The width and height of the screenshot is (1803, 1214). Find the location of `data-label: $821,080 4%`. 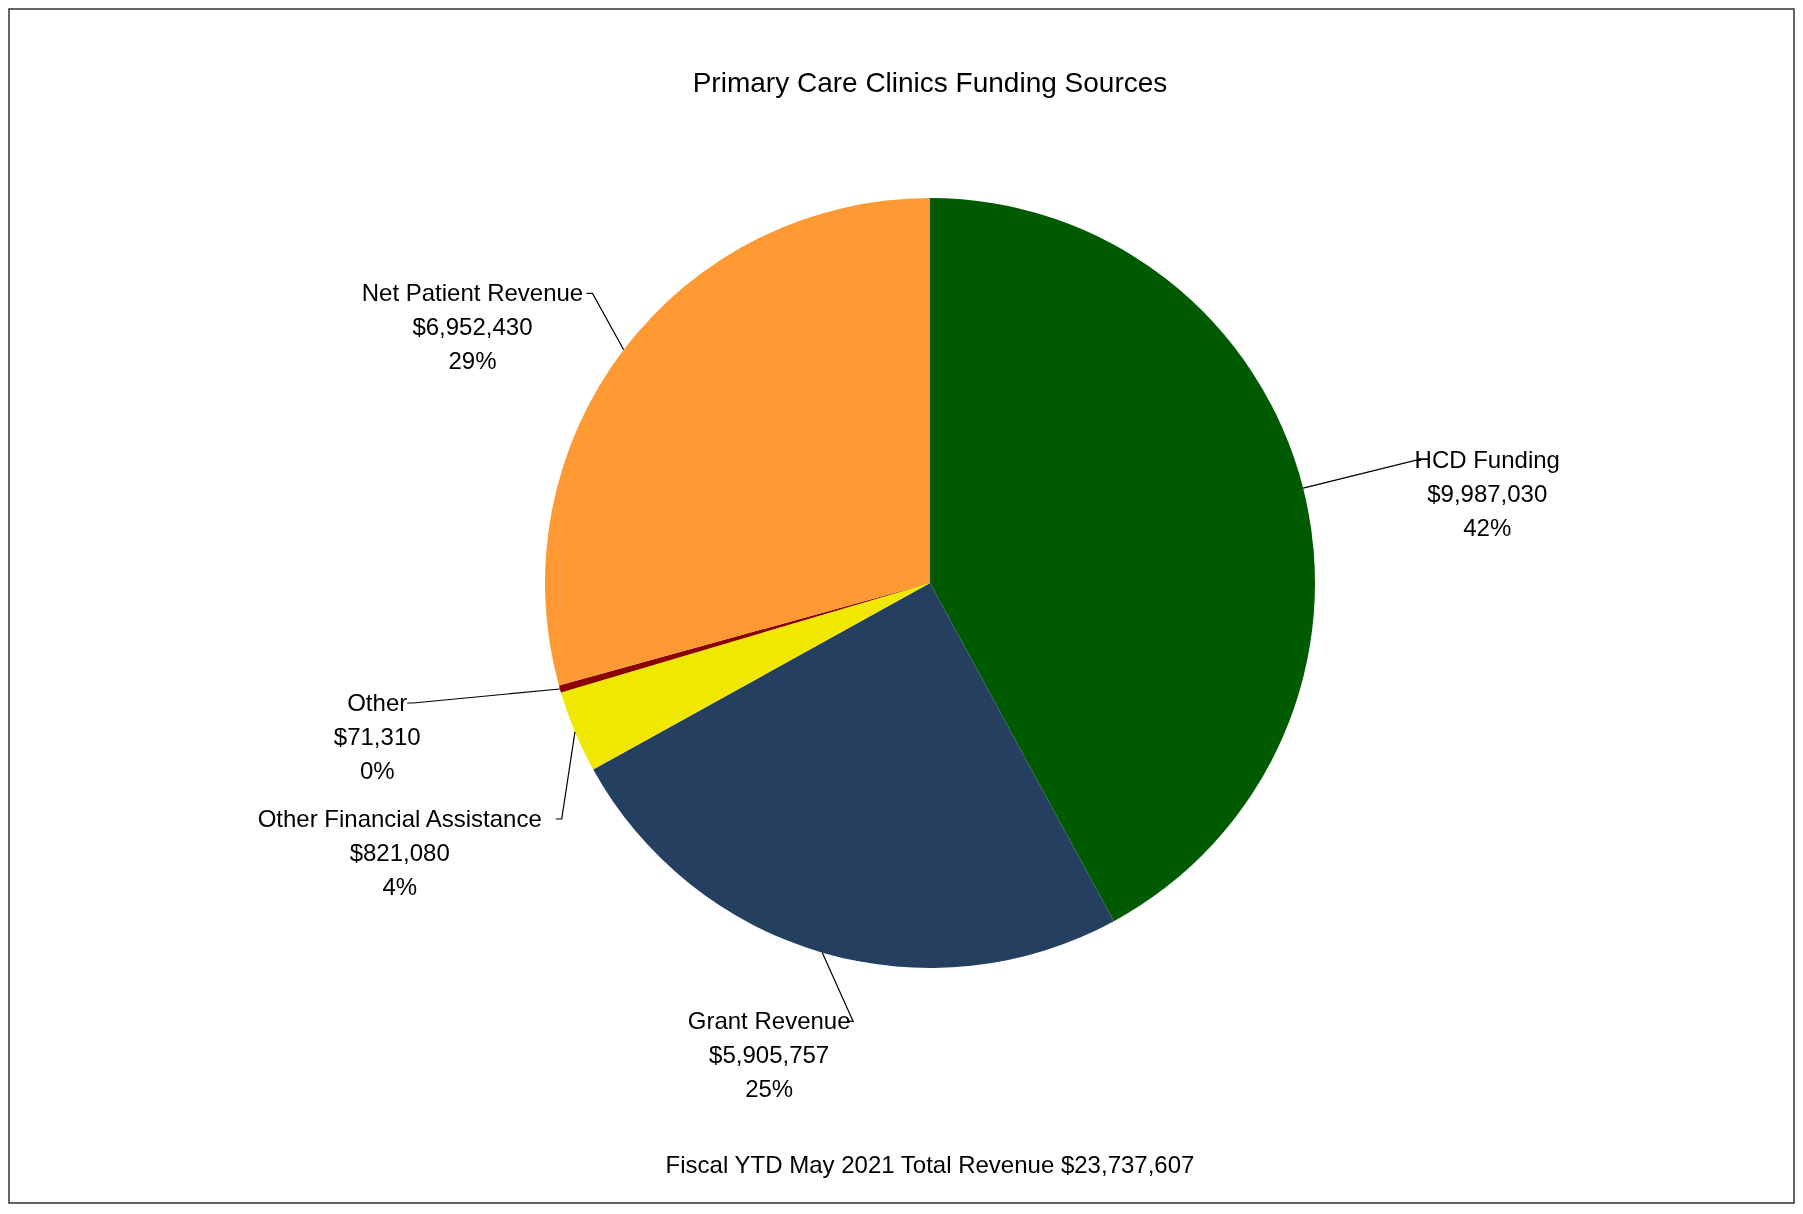

data-label: $821,080 4% is located at coordinates (399, 870).